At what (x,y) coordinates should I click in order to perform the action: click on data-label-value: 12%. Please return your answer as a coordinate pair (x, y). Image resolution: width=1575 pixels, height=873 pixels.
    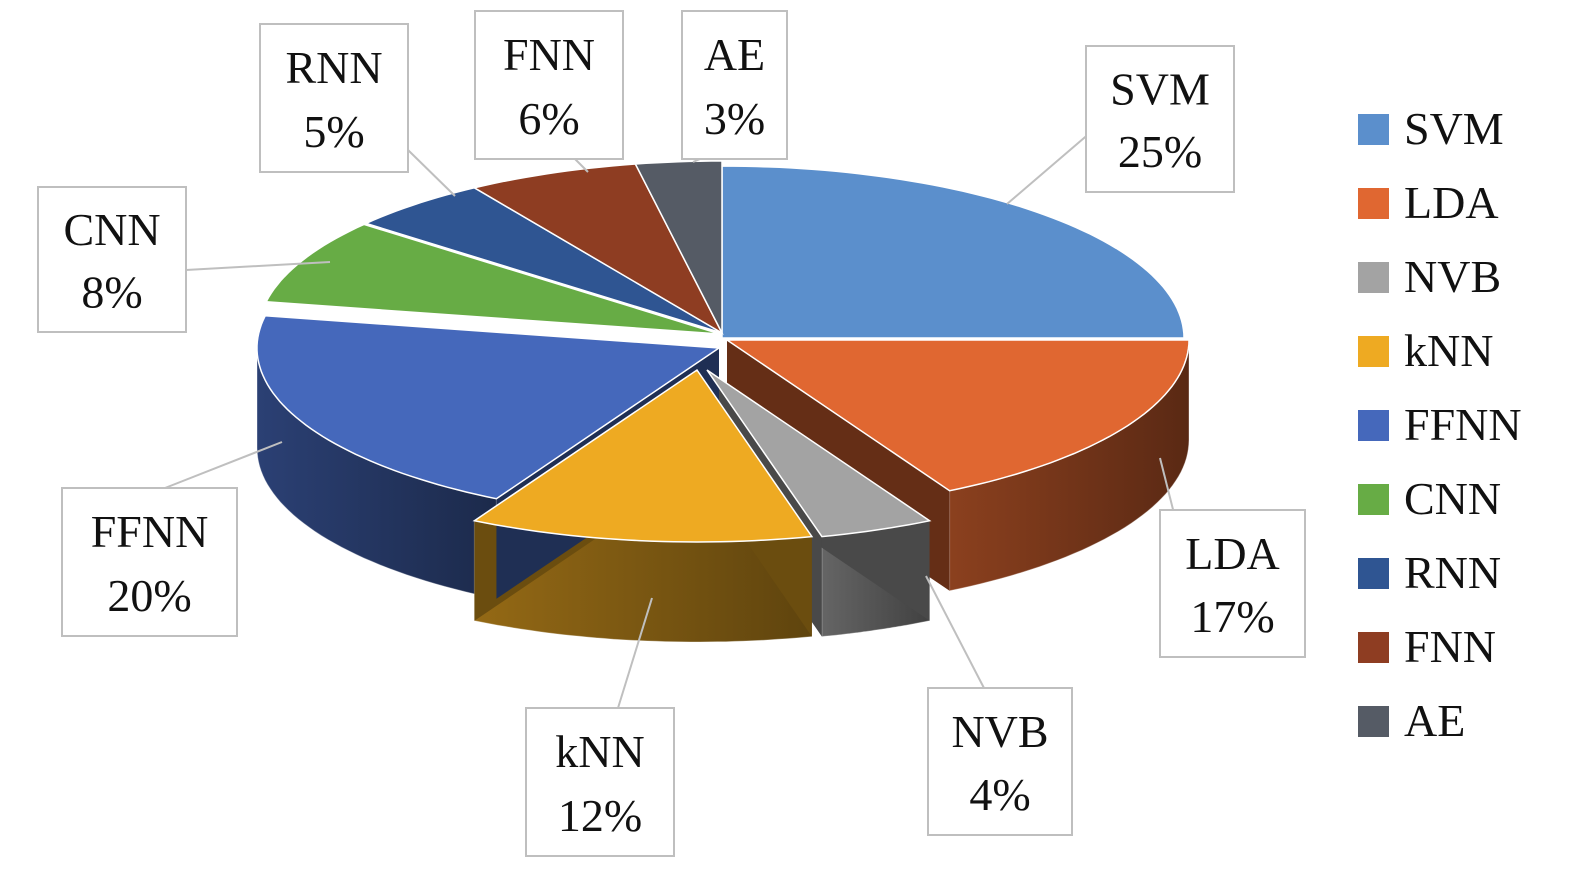
    Looking at the image, I should click on (600, 815).